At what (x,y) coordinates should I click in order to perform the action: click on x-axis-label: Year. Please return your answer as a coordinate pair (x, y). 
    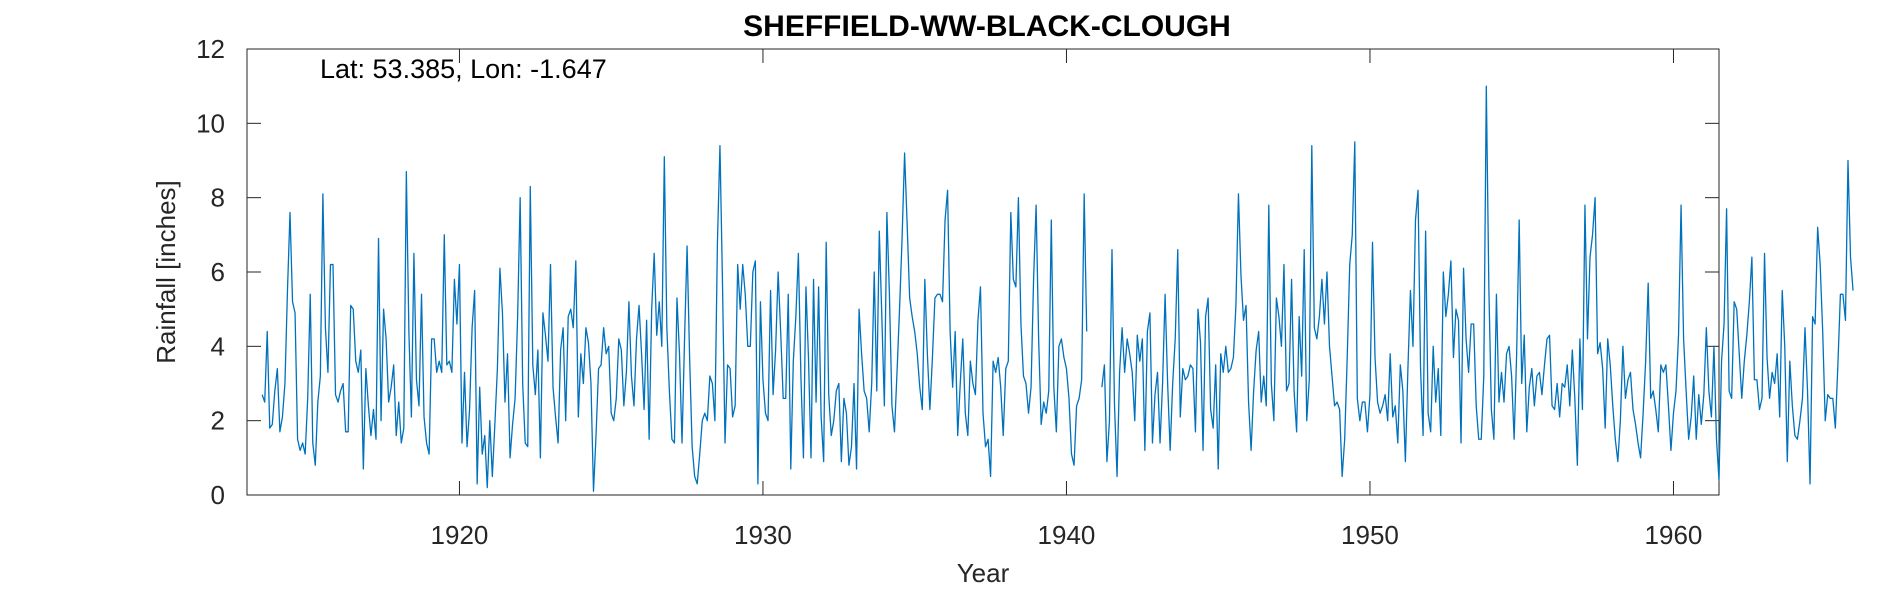
    Looking at the image, I should click on (983, 573).